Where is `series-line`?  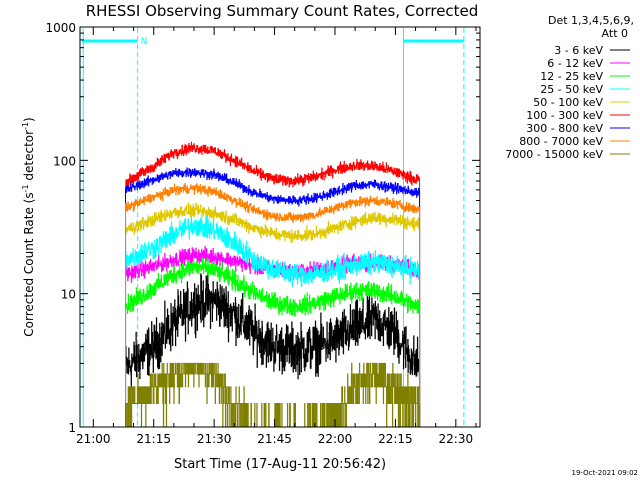
series-line is located at coordinates (273, 350).